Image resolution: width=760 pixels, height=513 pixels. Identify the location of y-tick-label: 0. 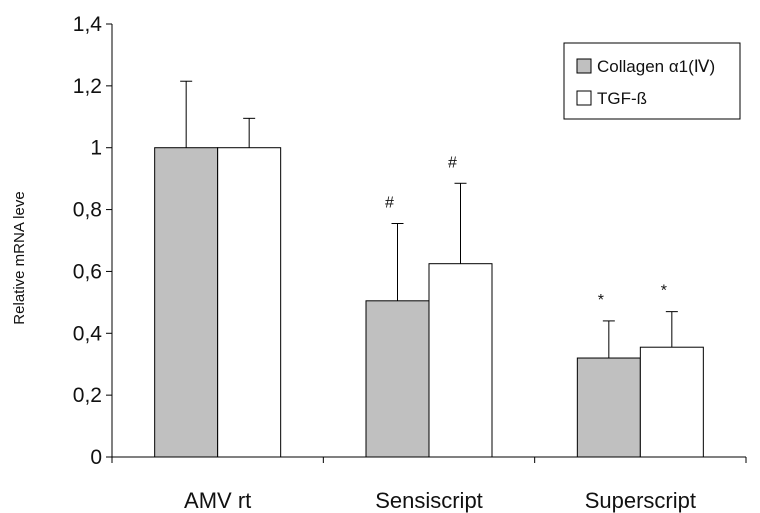
(96, 457).